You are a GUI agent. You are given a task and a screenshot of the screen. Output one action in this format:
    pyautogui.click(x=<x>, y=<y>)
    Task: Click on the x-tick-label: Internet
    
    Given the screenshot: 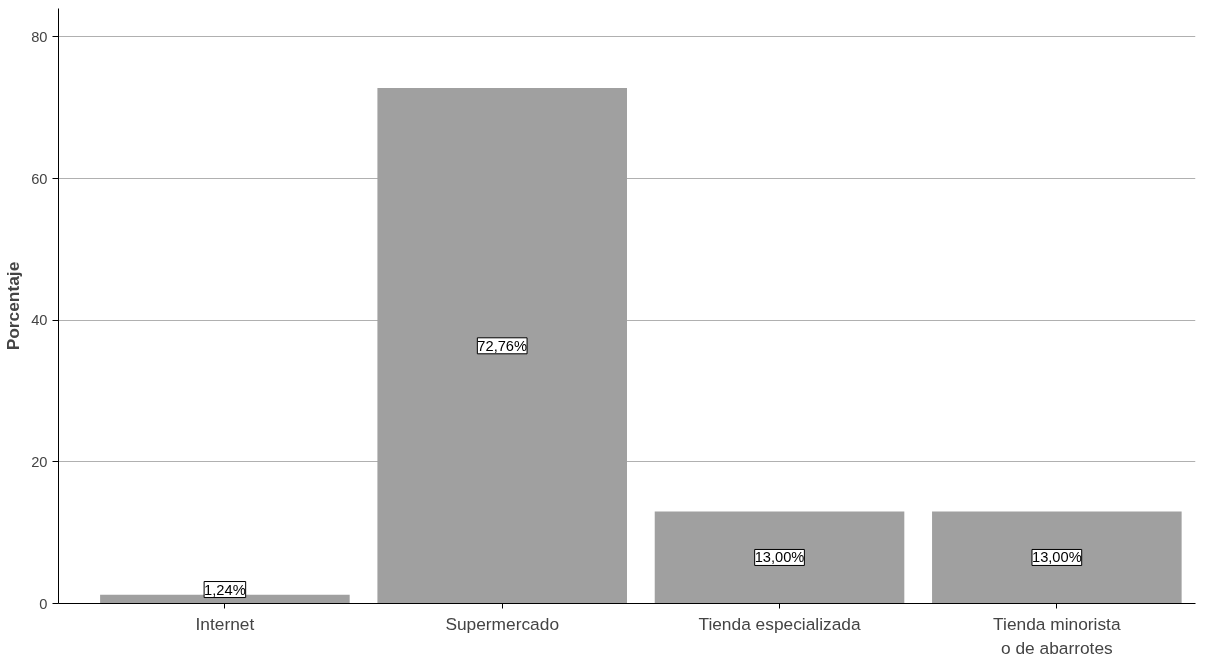 What is the action you would take?
    pyautogui.click(x=225, y=623)
    